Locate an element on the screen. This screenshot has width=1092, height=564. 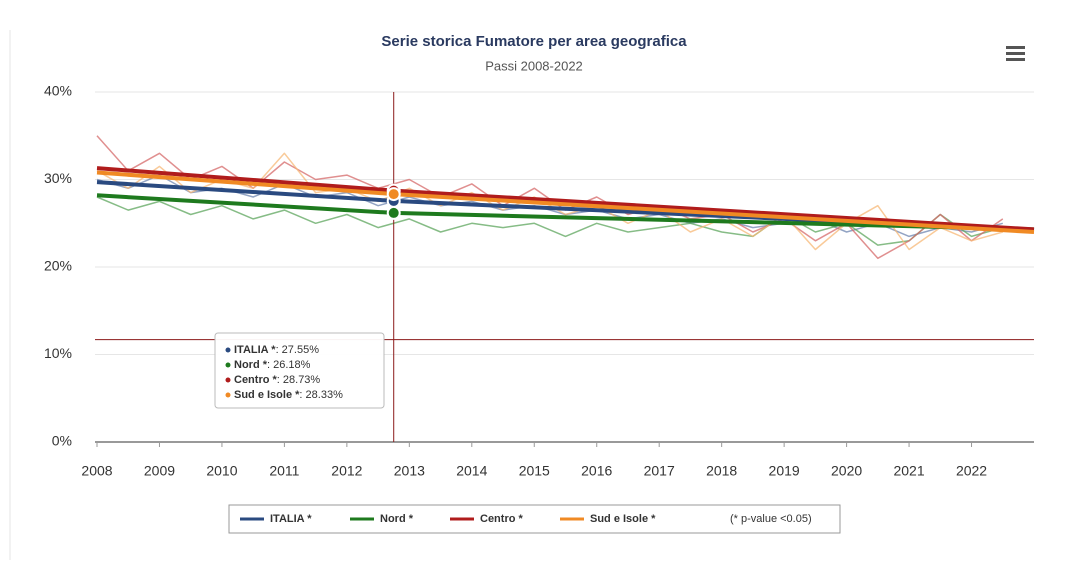
legend-item: Nord * is located at coordinates (382, 519).